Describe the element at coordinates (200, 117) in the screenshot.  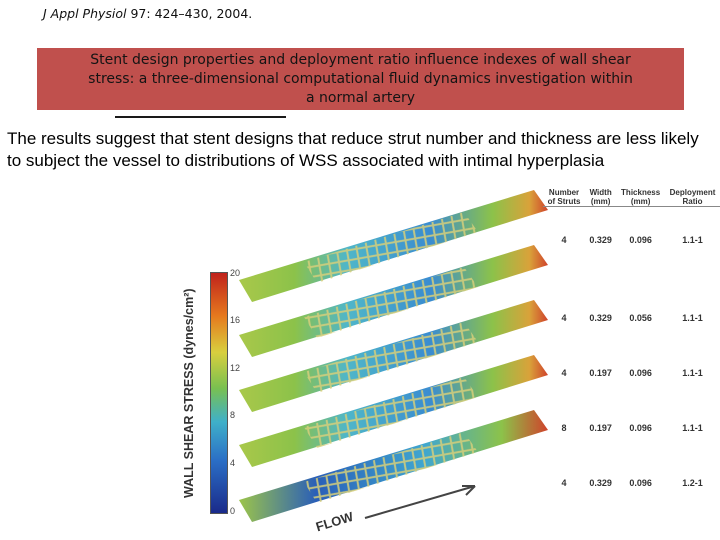
I see `title-underline` at that location.